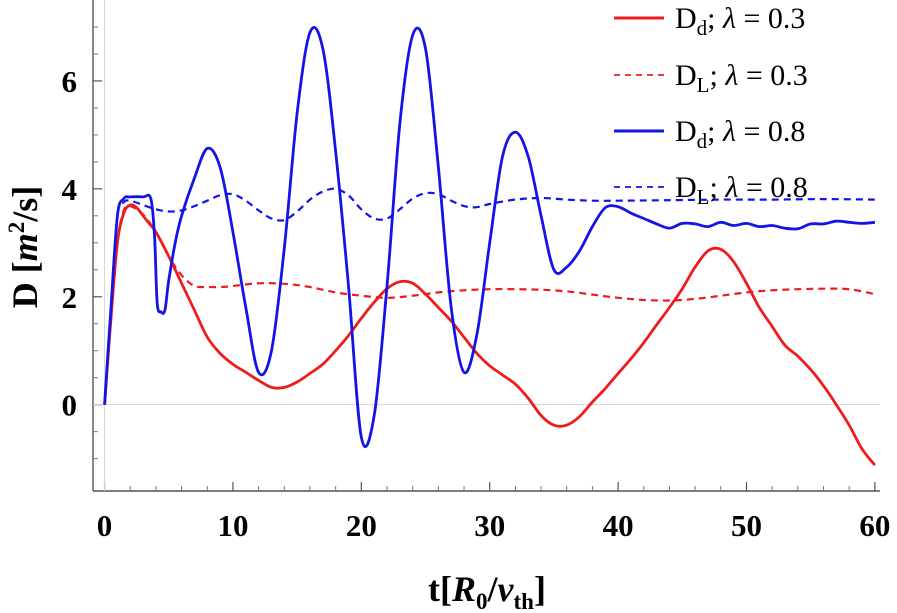  I want to click on legend-label-0: Dd; λ = 0.3, so click(740, 21).